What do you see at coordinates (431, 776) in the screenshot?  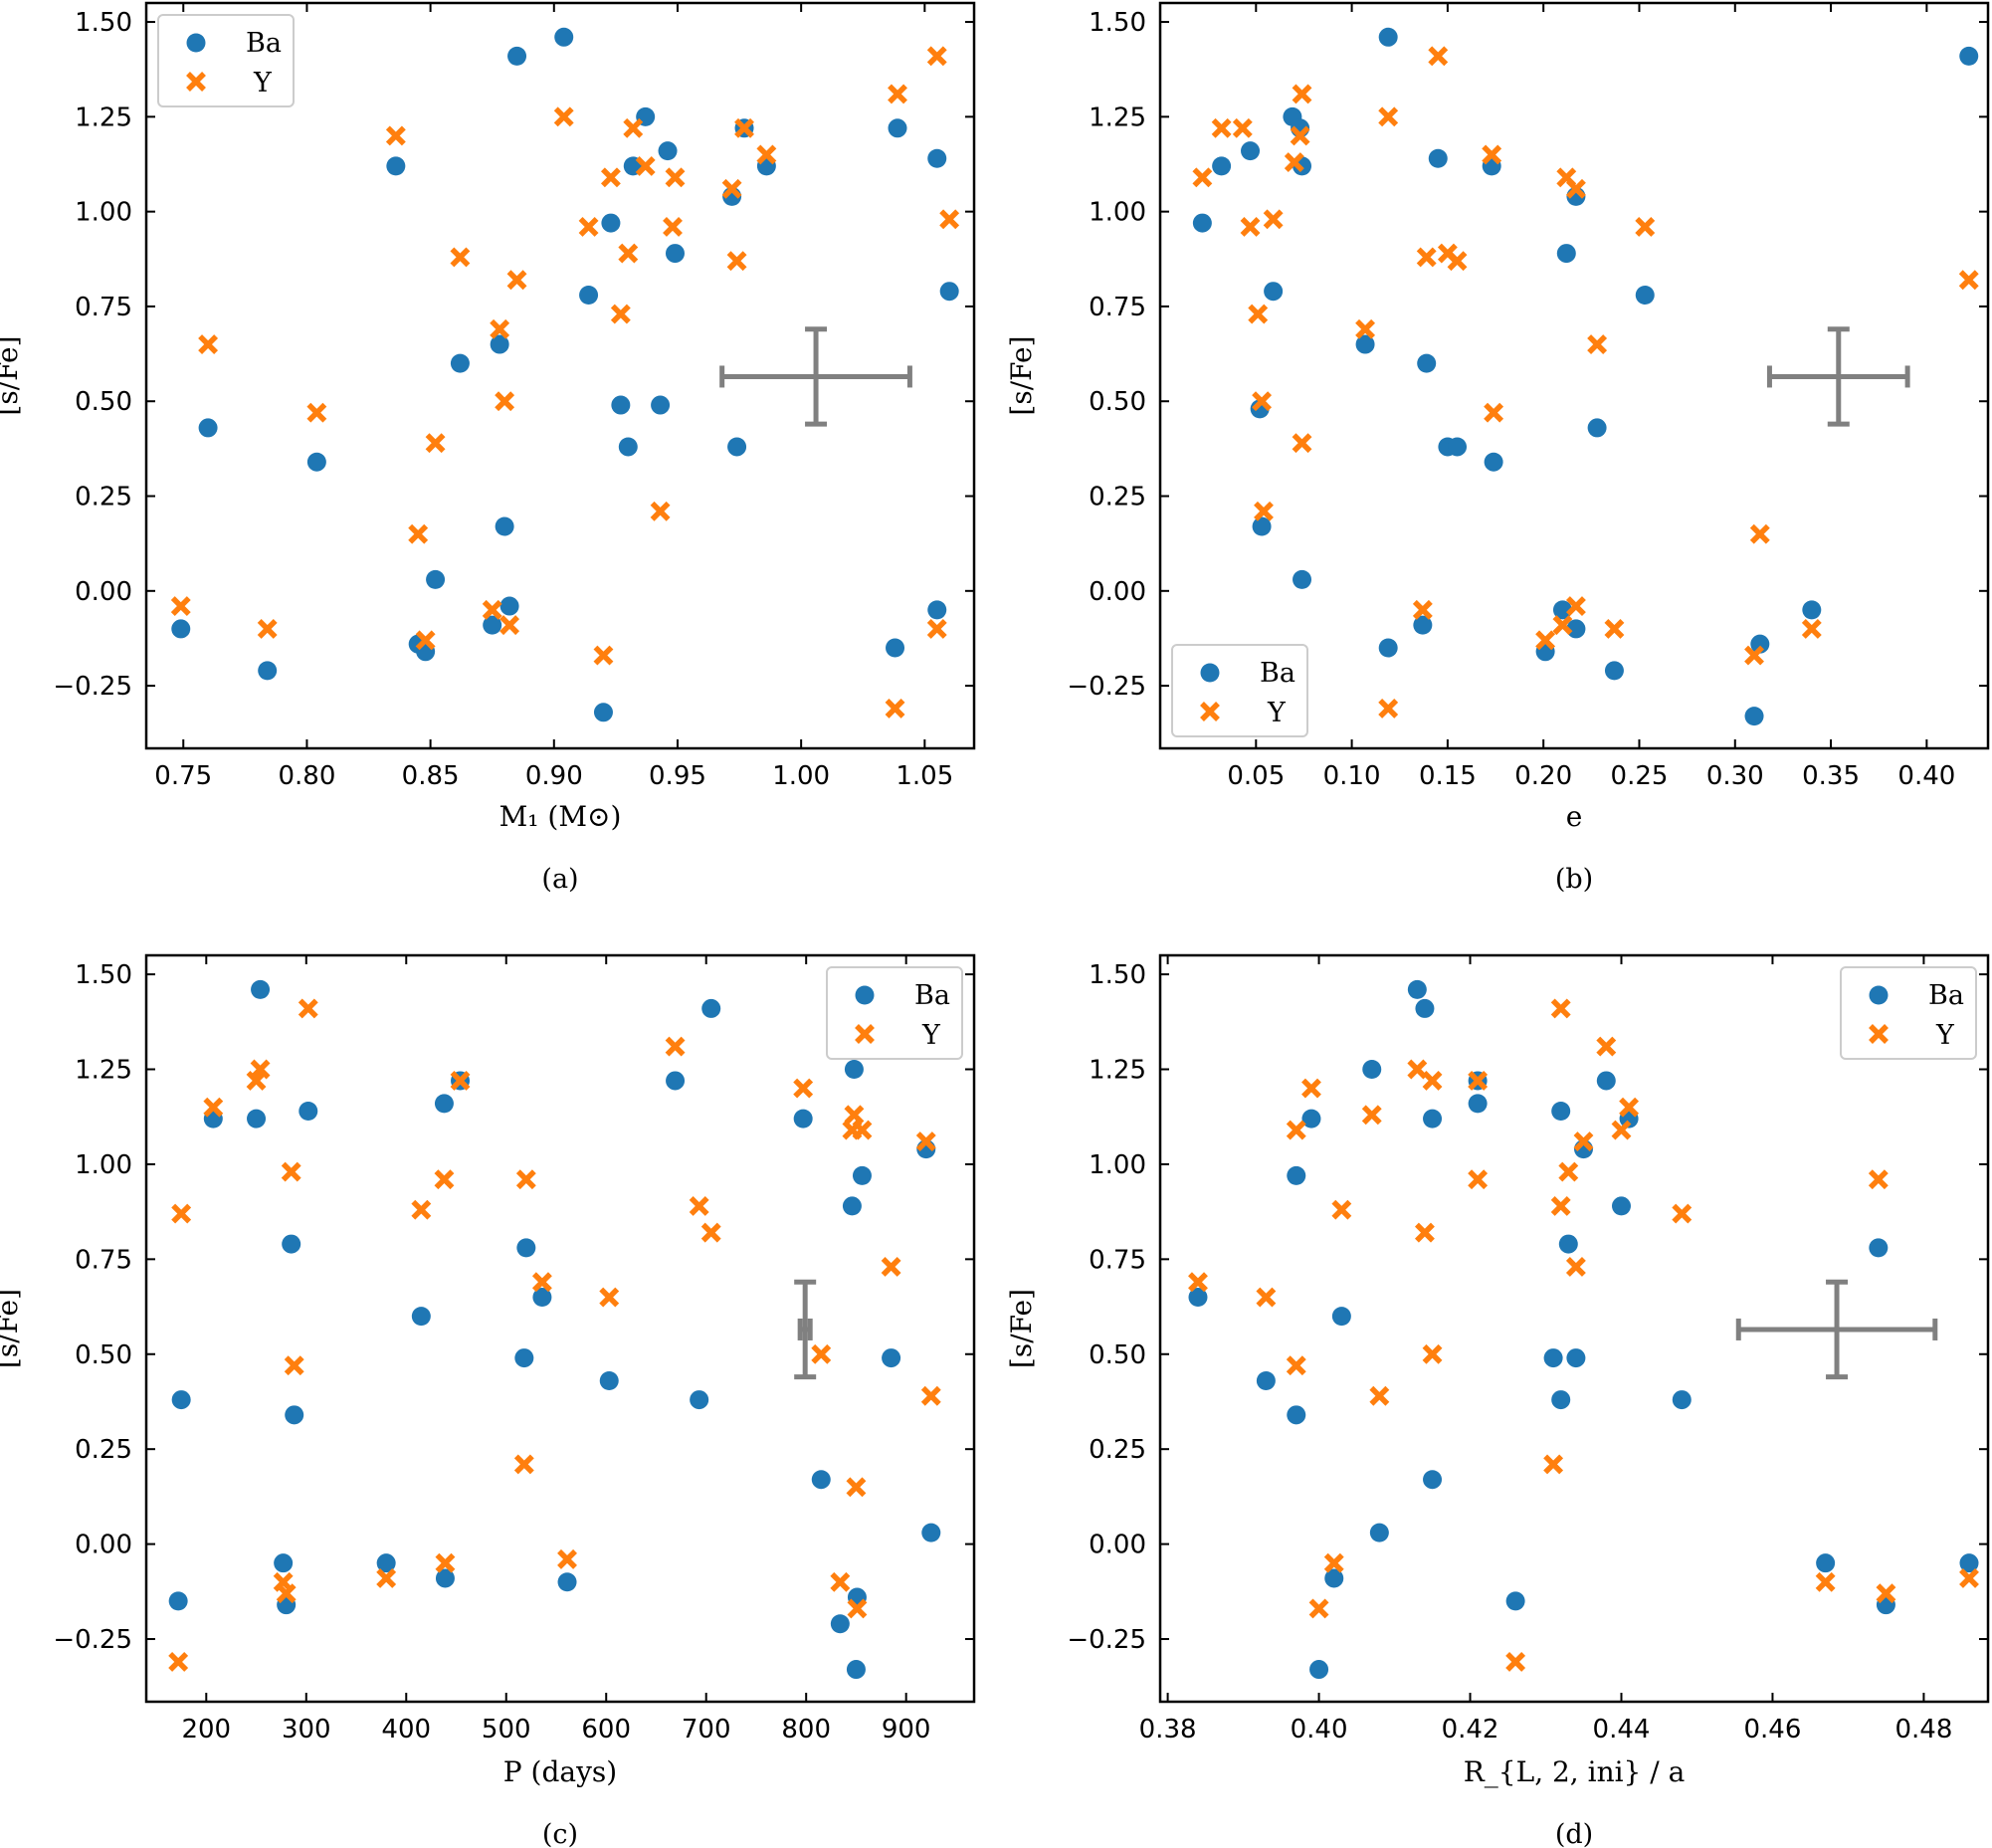 I see `x-tick-label: 0.85` at bounding box center [431, 776].